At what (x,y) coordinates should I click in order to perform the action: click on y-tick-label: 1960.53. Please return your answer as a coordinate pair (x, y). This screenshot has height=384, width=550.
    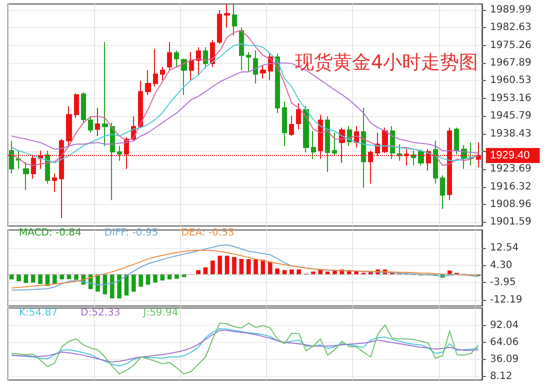
    Looking at the image, I should click on (511, 80).